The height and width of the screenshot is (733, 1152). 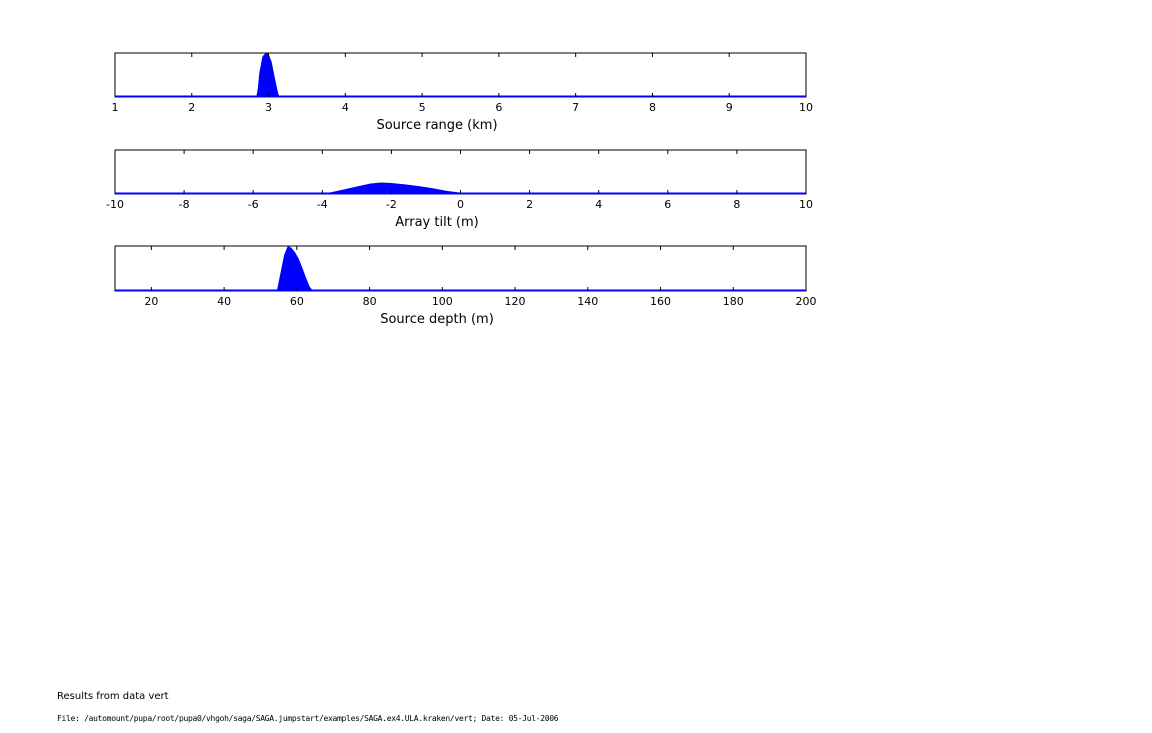 I want to click on x-tick-label: -4, so click(x=322, y=204).